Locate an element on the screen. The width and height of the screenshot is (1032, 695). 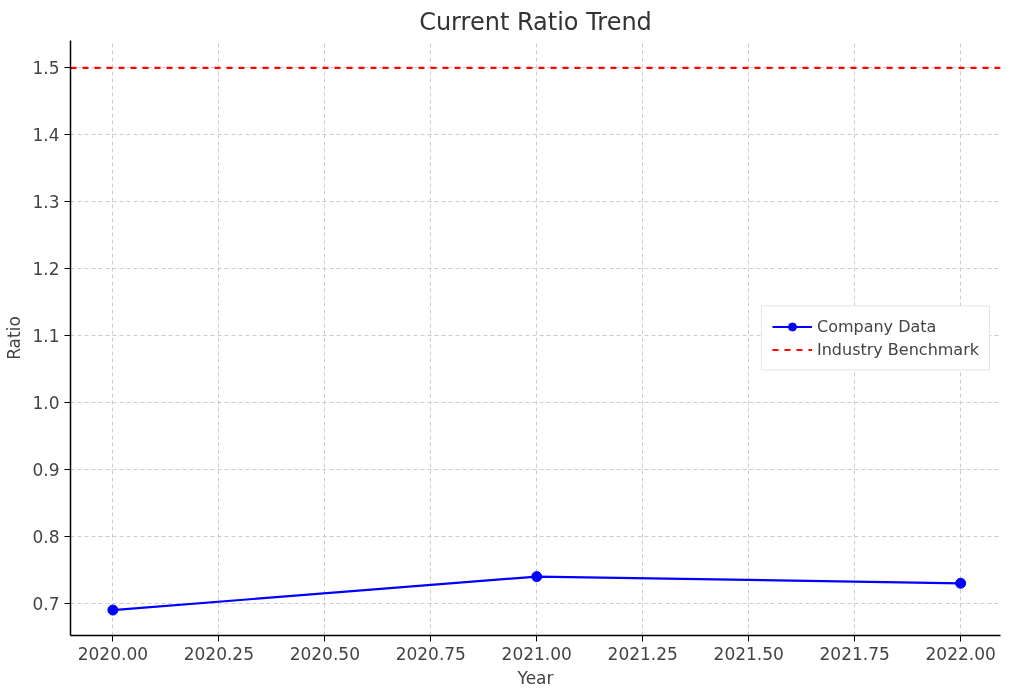
y-tick-label: 1.5 is located at coordinates (46, 68).